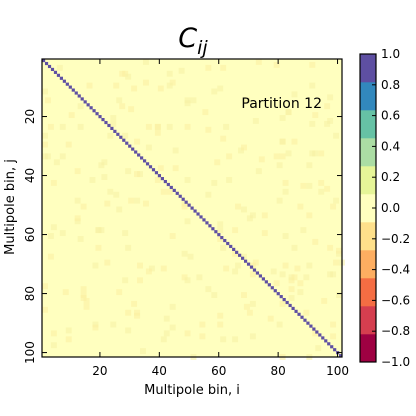 This screenshot has height=416, width=416. Describe the element at coordinates (192, 390) in the screenshot. I see `x-axis-label: Multipole bin, i` at that location.